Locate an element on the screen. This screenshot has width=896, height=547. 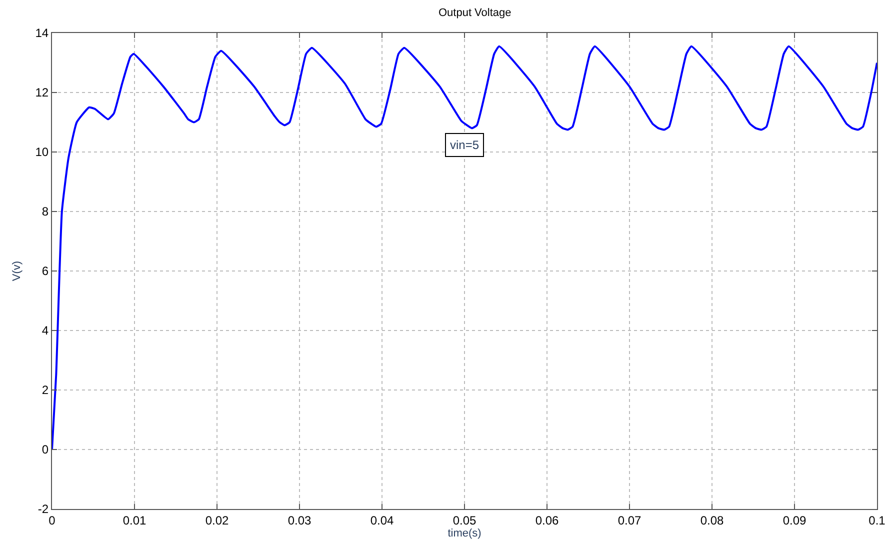
y-tick-label: 0 is located at coordinates (45, 449).